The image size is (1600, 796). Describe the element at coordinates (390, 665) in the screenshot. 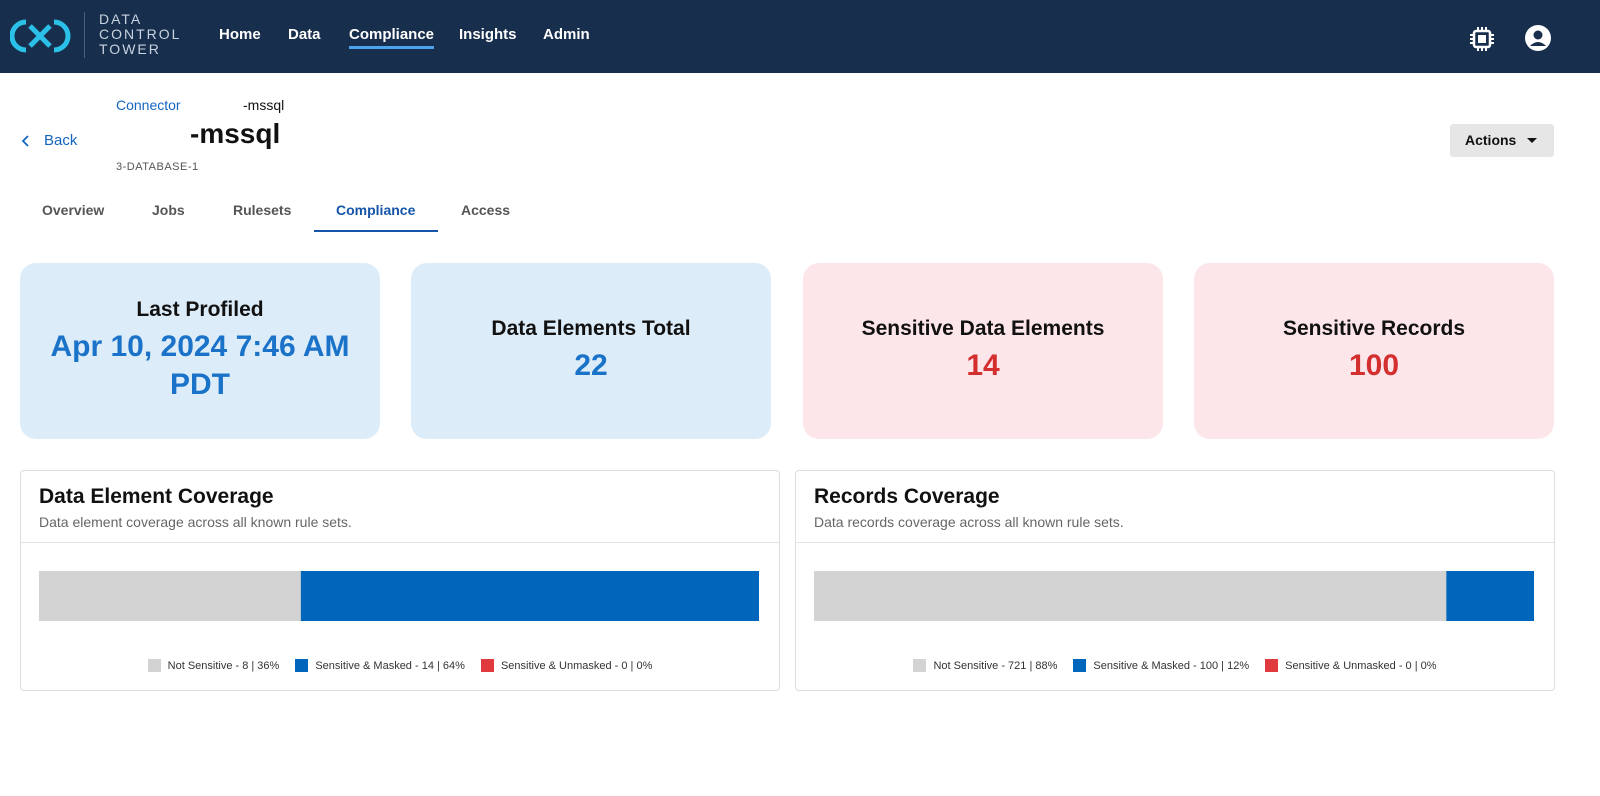

I see `legend-label: Sensitive & Masked - 14 | 64%` at that location.